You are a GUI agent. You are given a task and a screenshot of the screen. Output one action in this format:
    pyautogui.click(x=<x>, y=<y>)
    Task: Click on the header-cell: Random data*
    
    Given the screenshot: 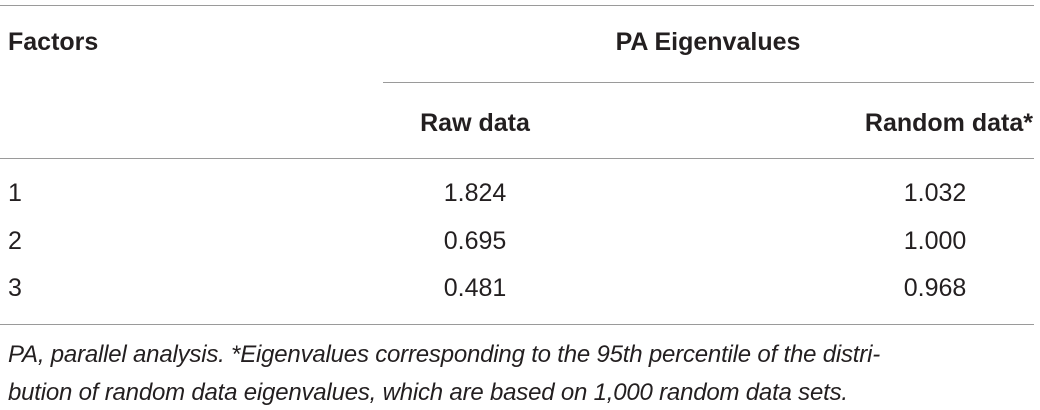 What is the action you would take?
    pyautogui.click(x=948, y=123)
    